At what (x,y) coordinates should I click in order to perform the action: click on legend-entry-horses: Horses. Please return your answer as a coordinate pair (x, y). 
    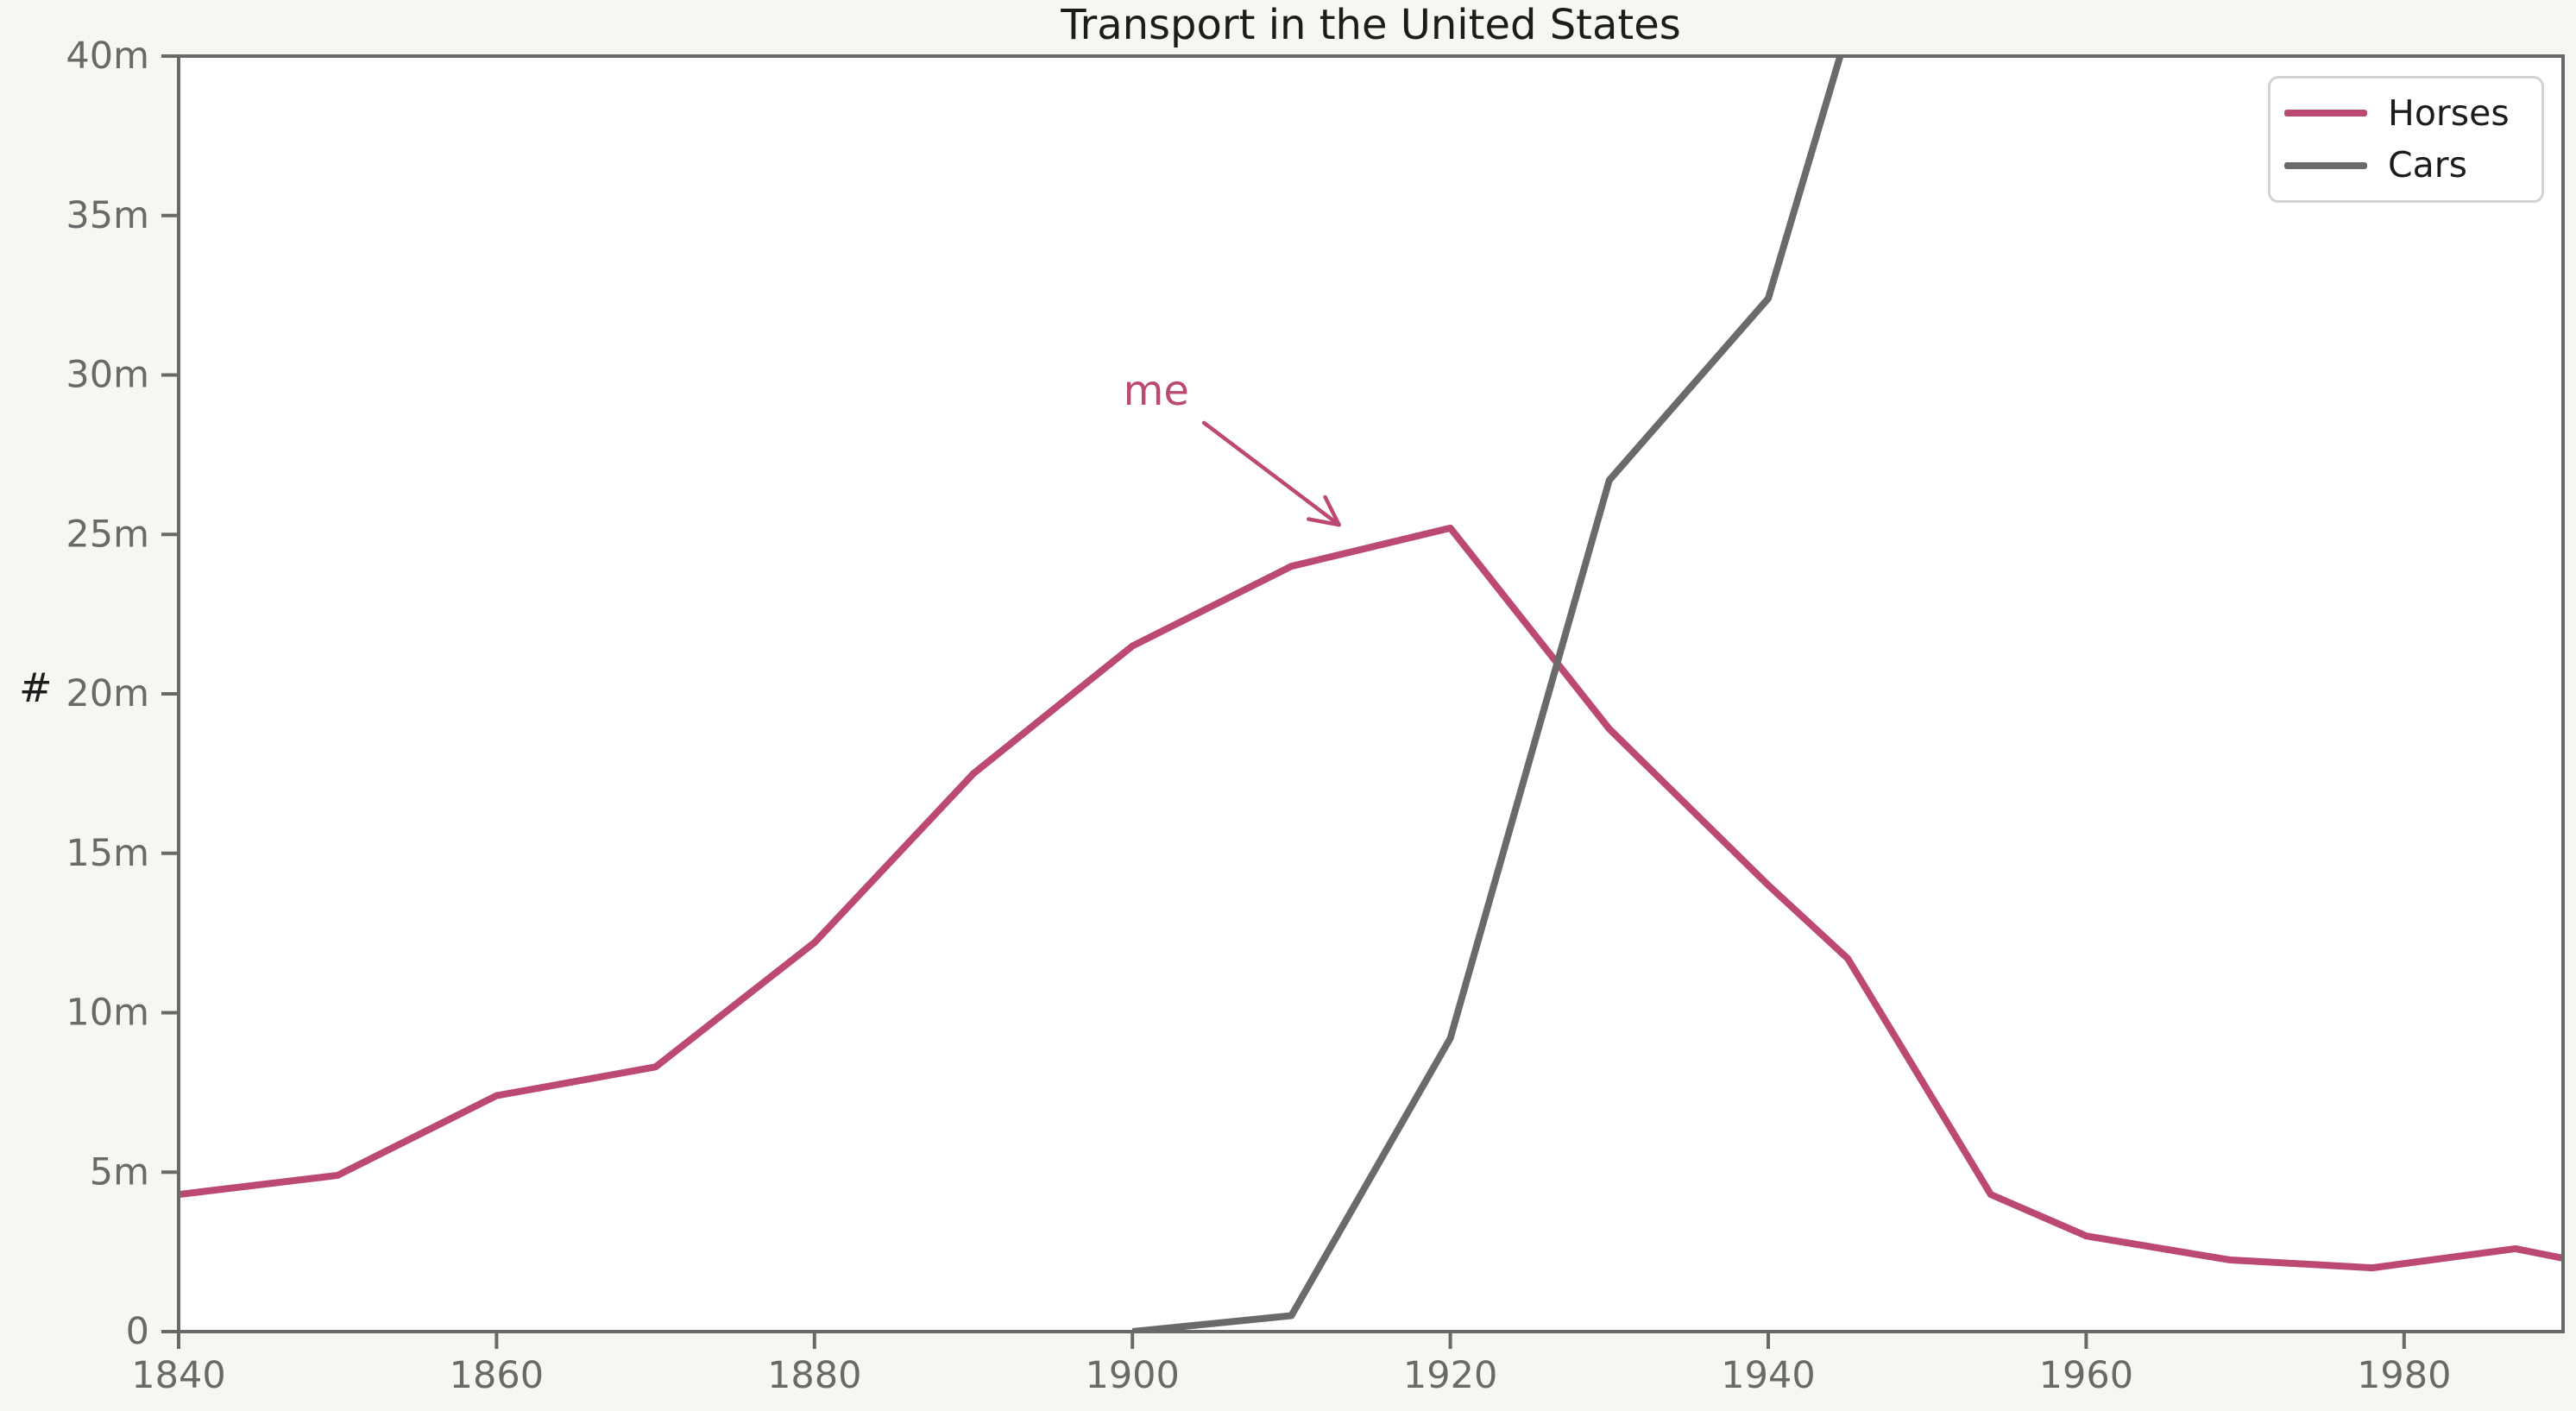
    Looking at the image, I should click on (2412, 113).